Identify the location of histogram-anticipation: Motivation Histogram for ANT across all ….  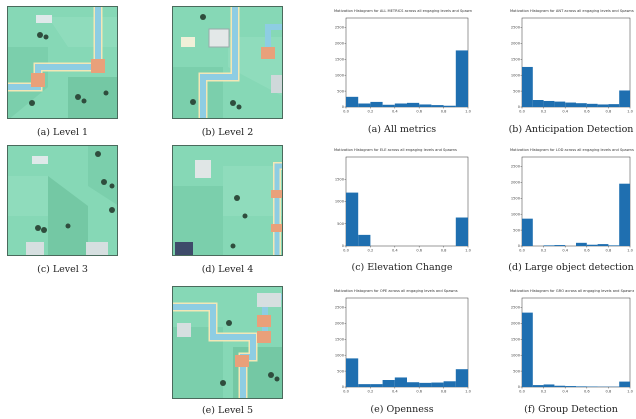
(572, 61).